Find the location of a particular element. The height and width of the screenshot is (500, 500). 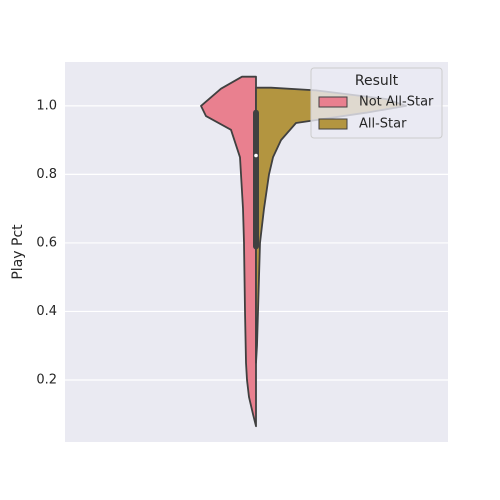

box-median is located at coordinates (256, 155).